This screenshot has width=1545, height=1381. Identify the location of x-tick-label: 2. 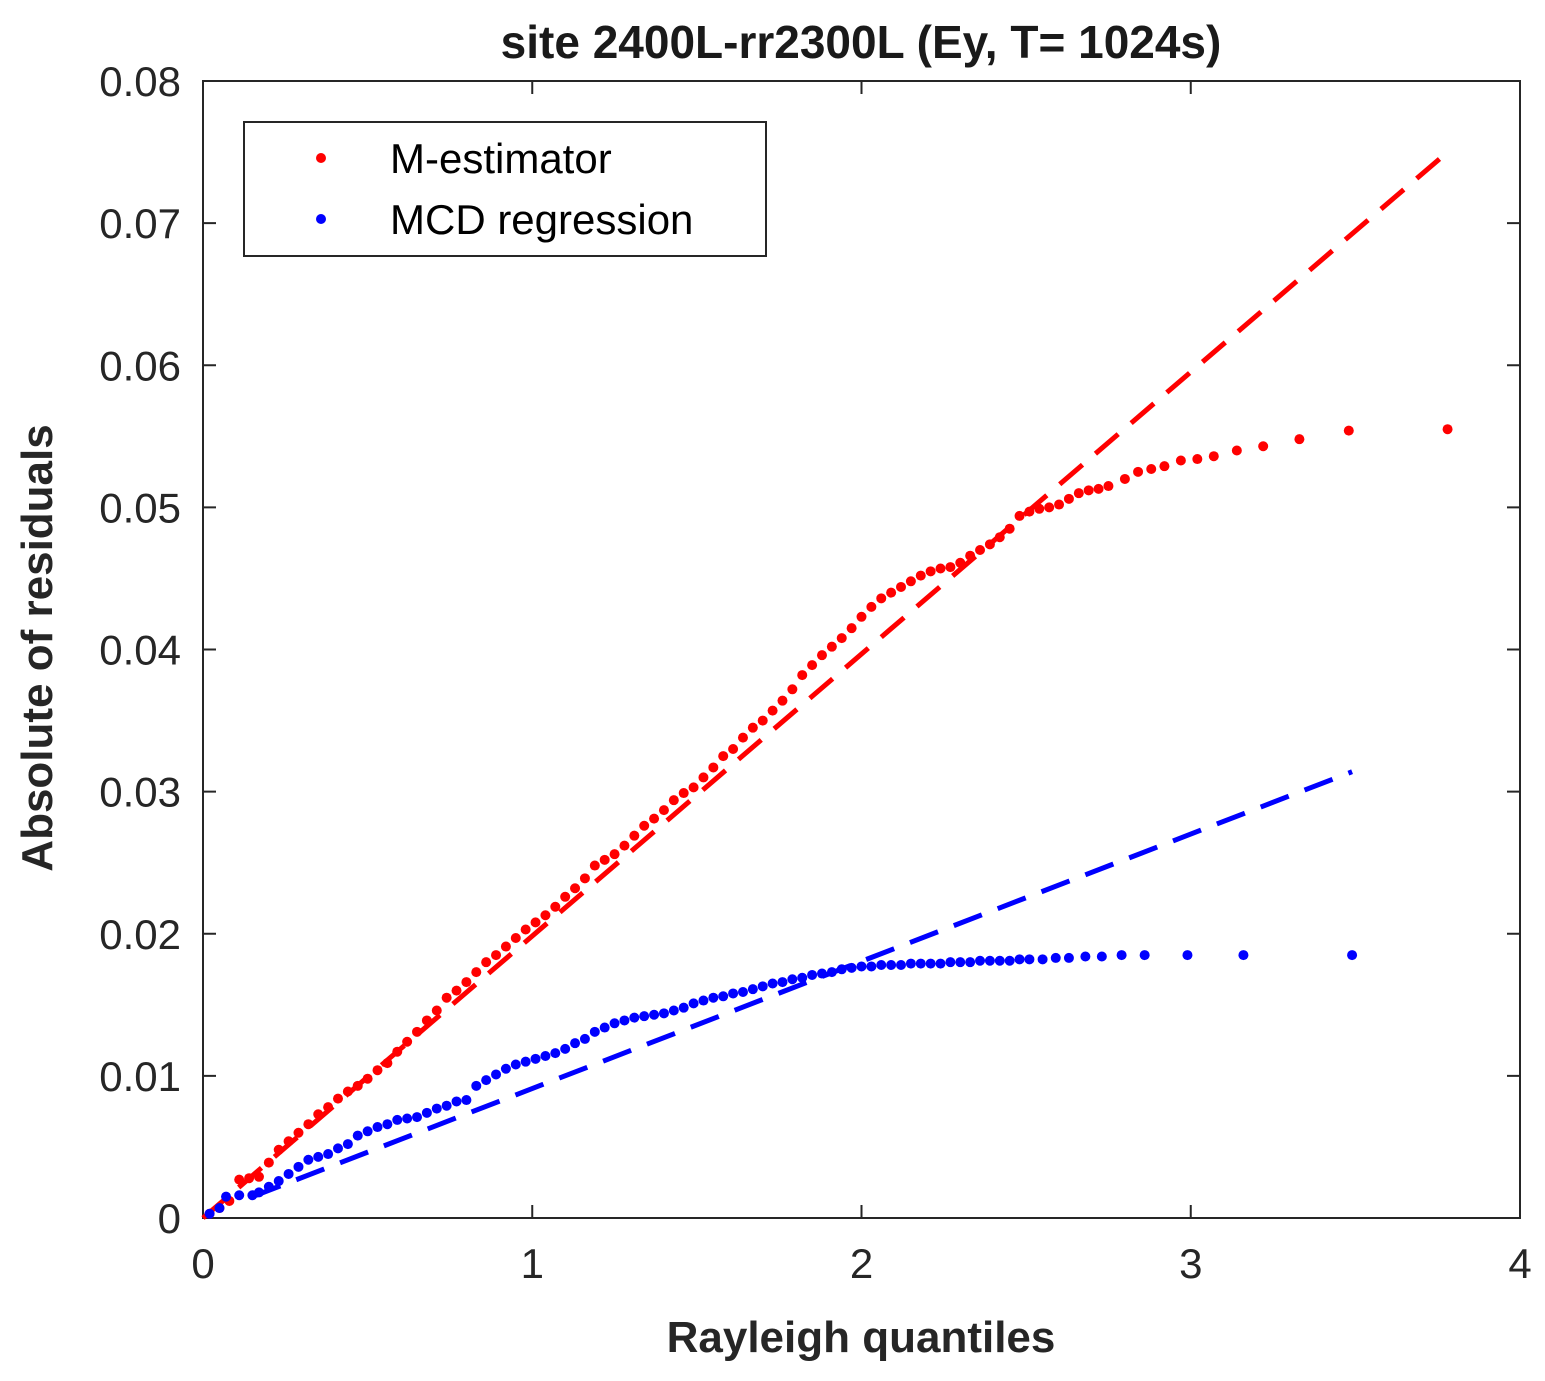
(861, 1263).